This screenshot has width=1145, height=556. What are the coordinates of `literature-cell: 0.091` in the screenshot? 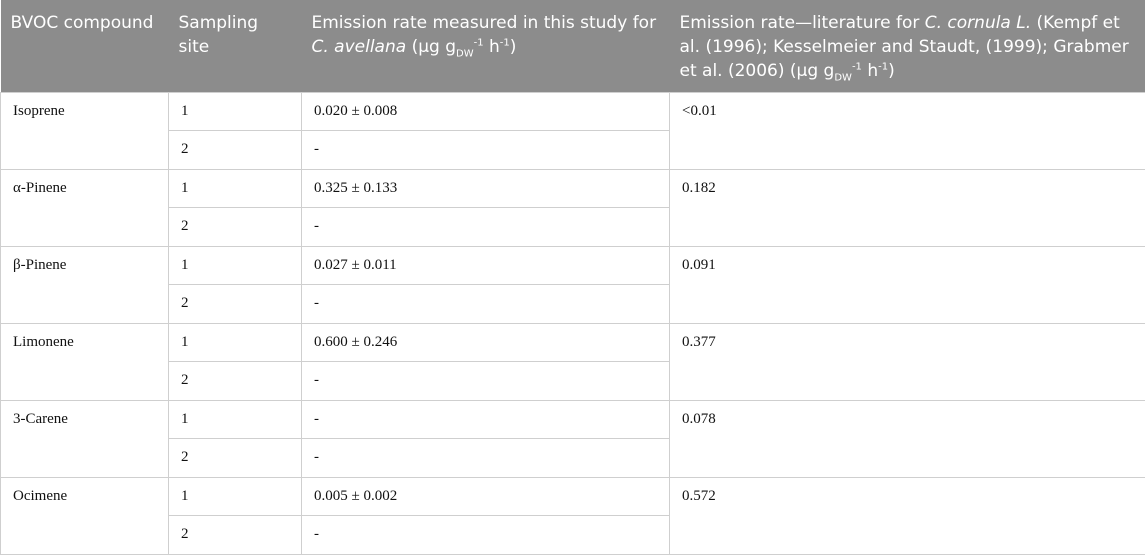 It's located at (907, 284).